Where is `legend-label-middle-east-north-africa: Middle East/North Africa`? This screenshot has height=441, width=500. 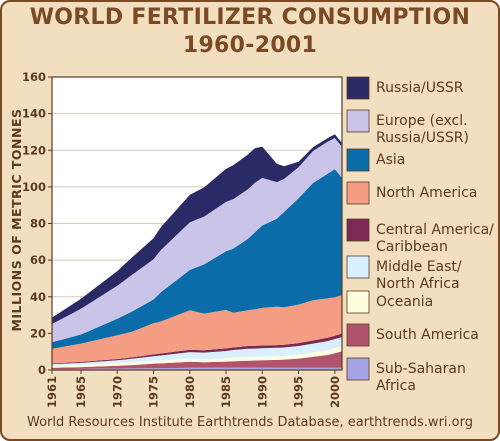 legend-label-middle-east-north-africa: Middle East/North Africa is located at coordinates (419, 275).